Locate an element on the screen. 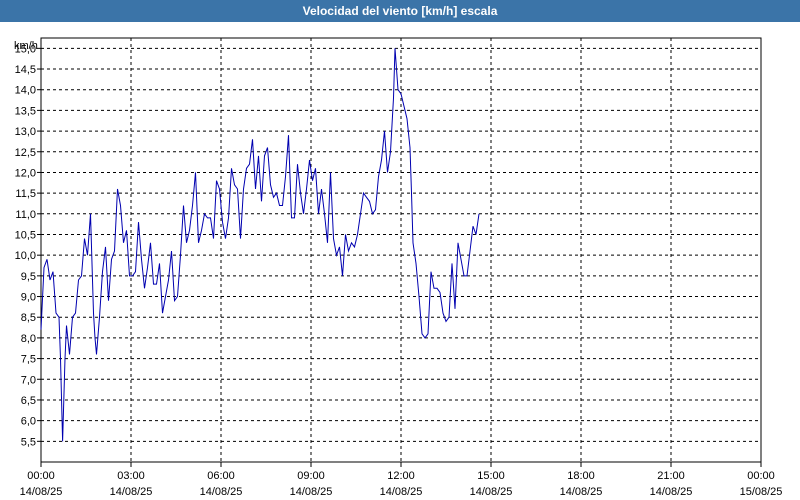 This screenshot has height=500, width=800. y-tick-label: 12,5 is located at coordinates (25, 153).